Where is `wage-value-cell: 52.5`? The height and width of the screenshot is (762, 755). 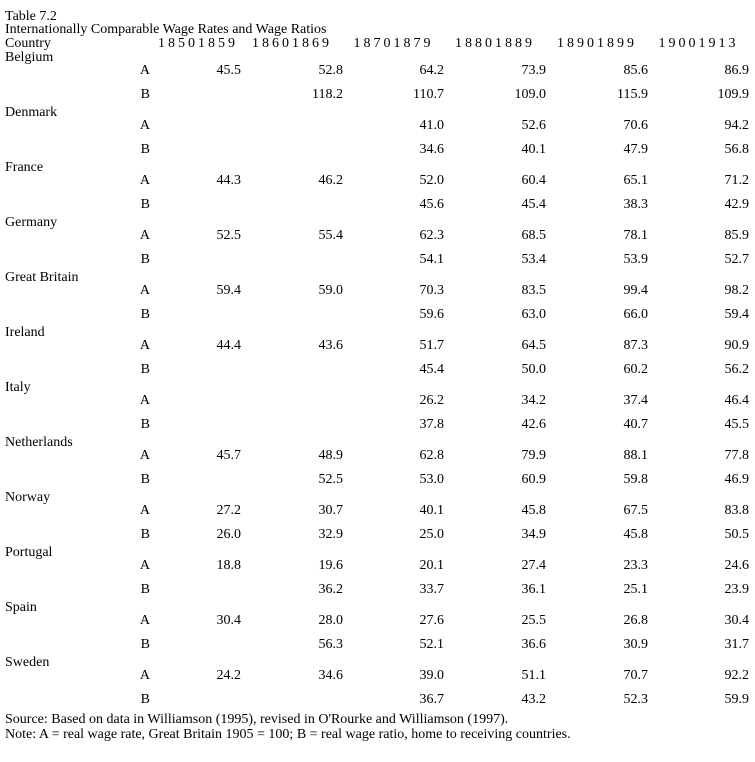 wage-value-cell: 52.5 is located at coordinates (331, 479).